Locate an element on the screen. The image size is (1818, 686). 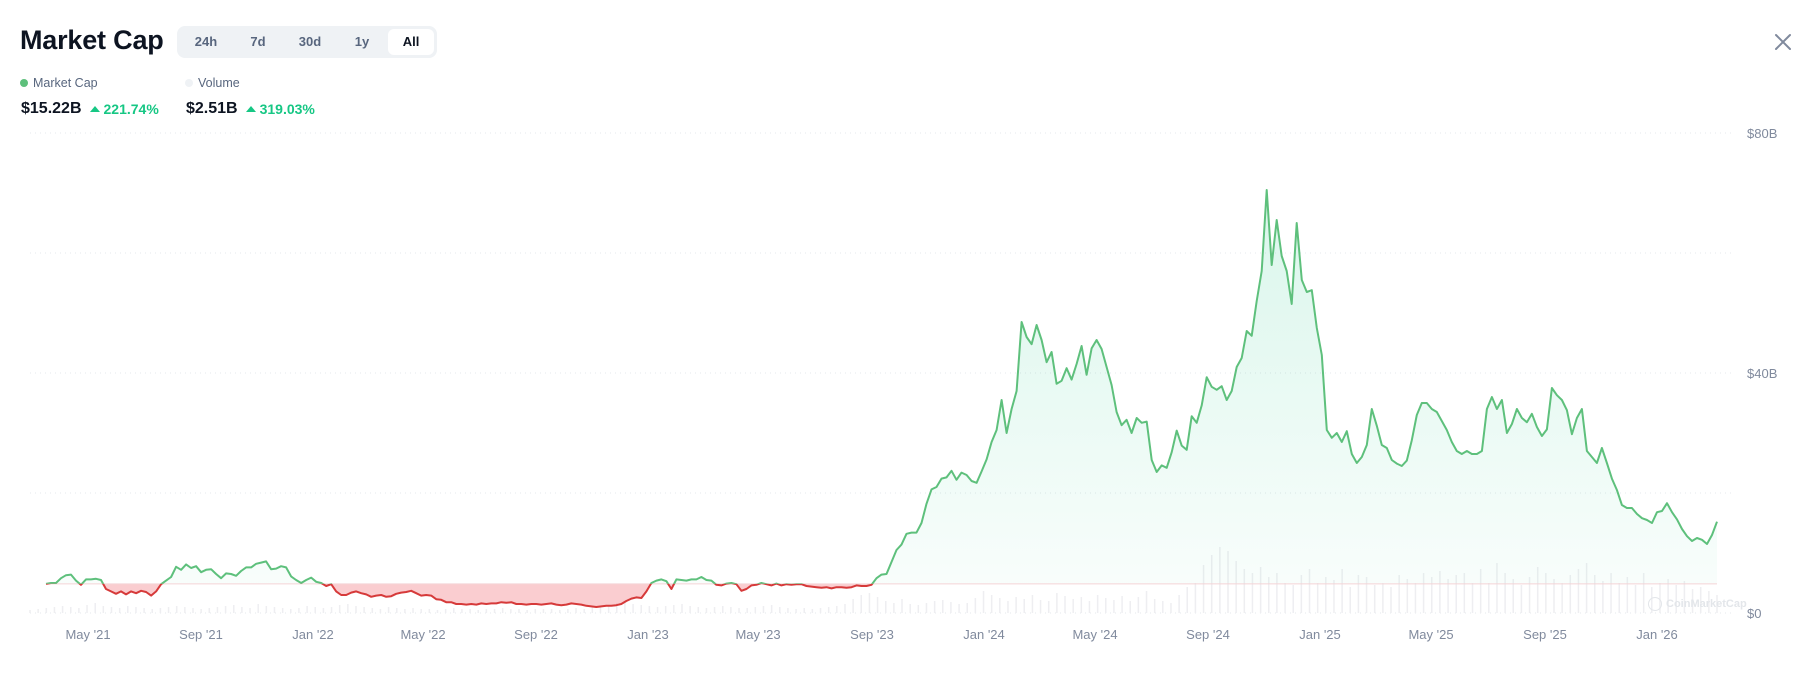
x-axis-label: Sep '24 is located at coordinates (1208, 634).